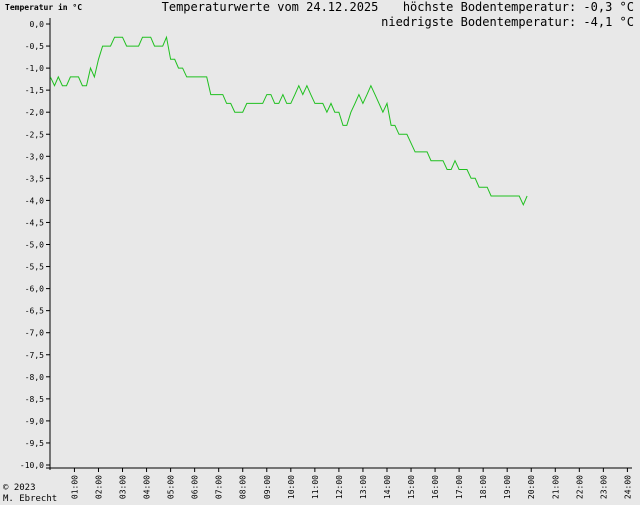 The height and width of the screenshot is (505, 640). What do you see at coordinates (507, 22) in the screenshot?
I see `min-annotation: niedrigste Bodentemperatur: -4,1 °C` at bounding box center [507, 22].